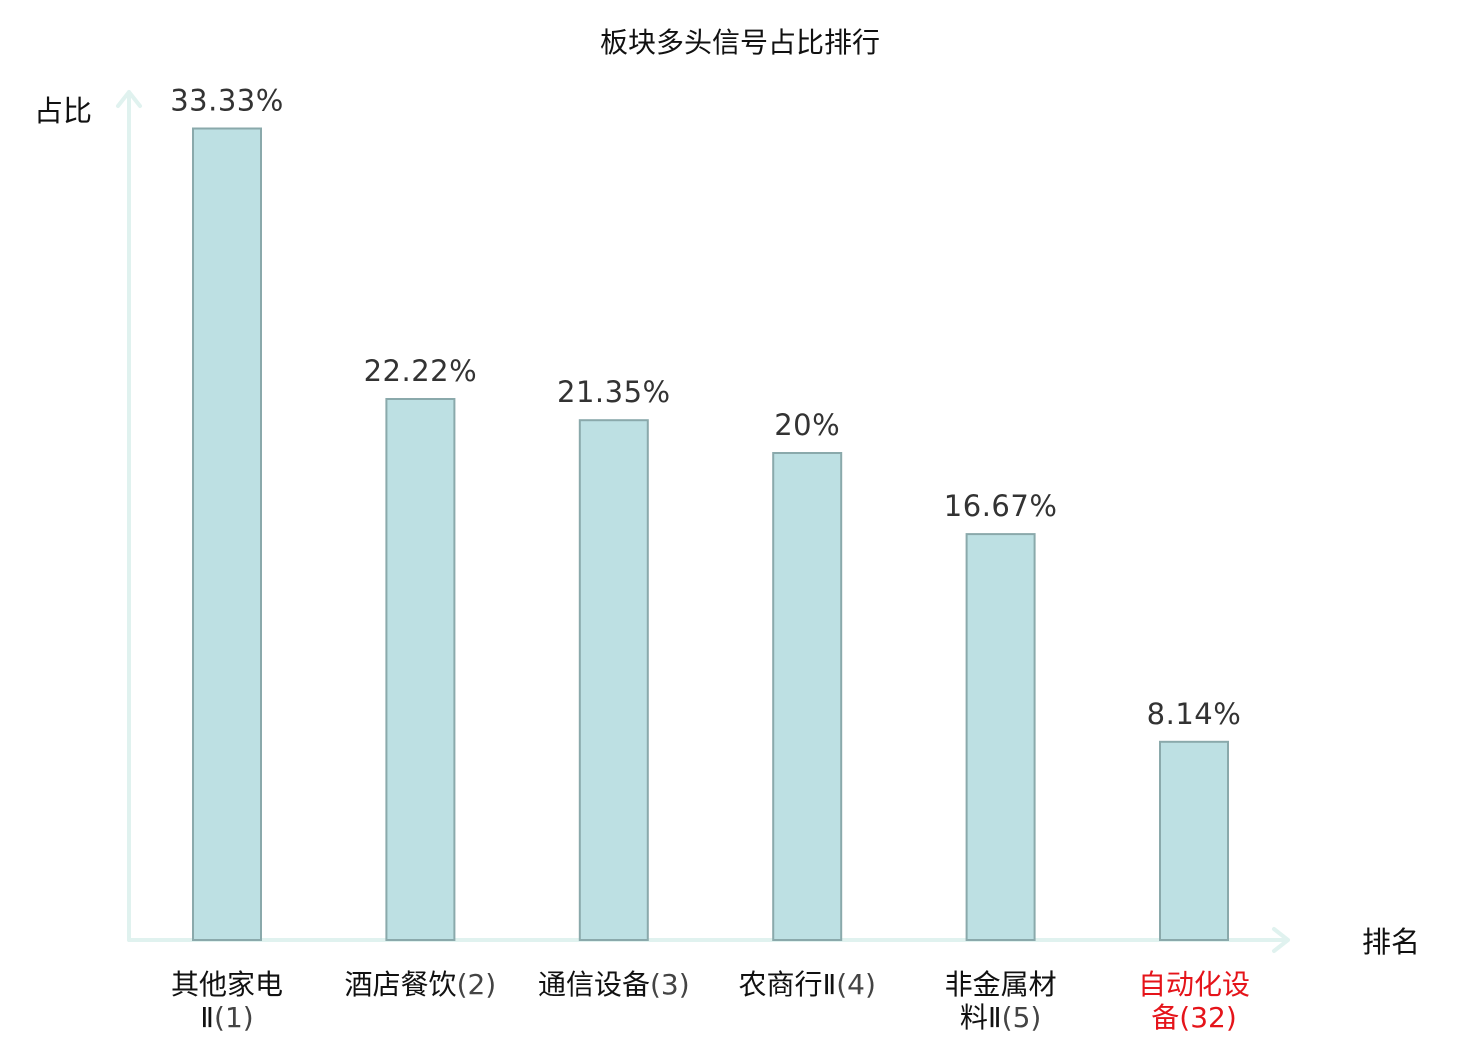  What do you see at coordinates (129, 516) in the screenshot?
I see `y-axis-line` at bounding box center [129, 516].